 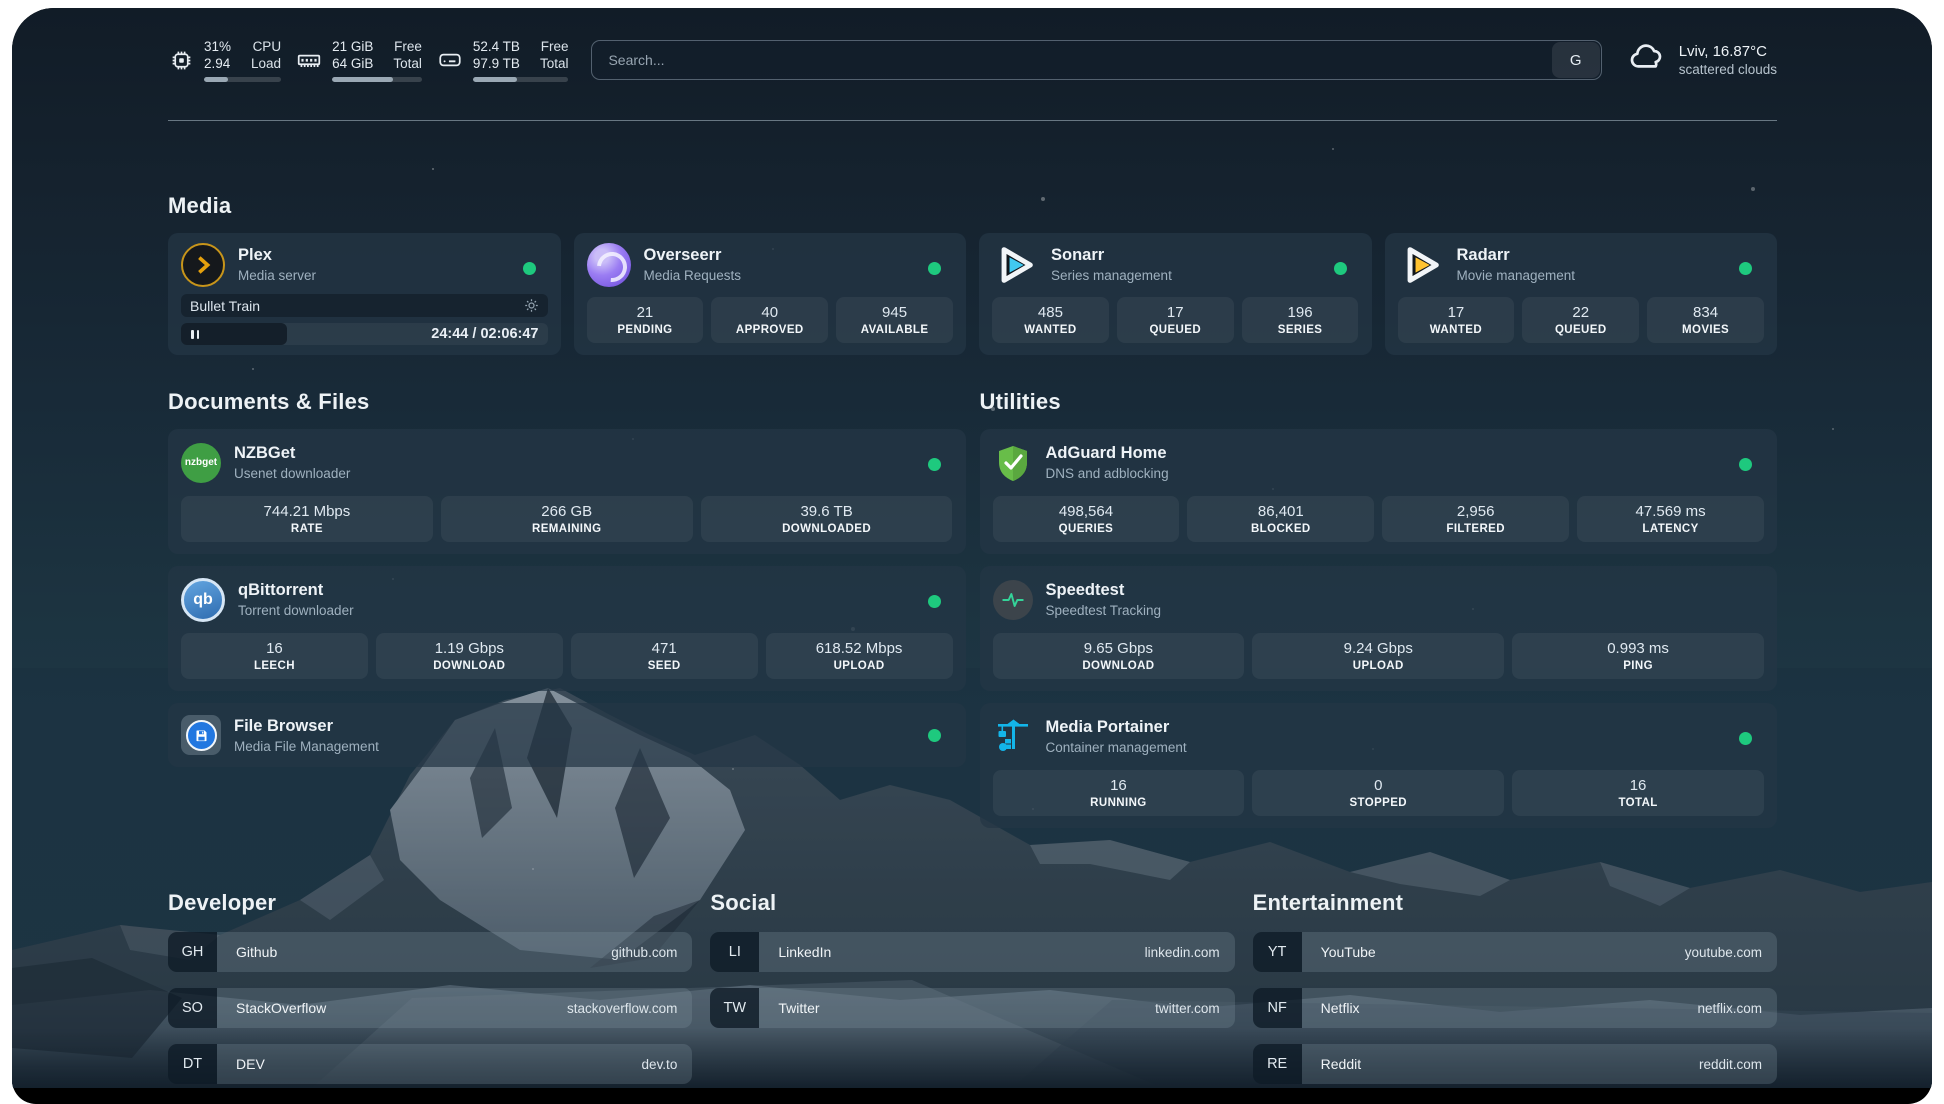 I want to click on stat-box: 17 QUEUED, so click(x=1175, y=320).